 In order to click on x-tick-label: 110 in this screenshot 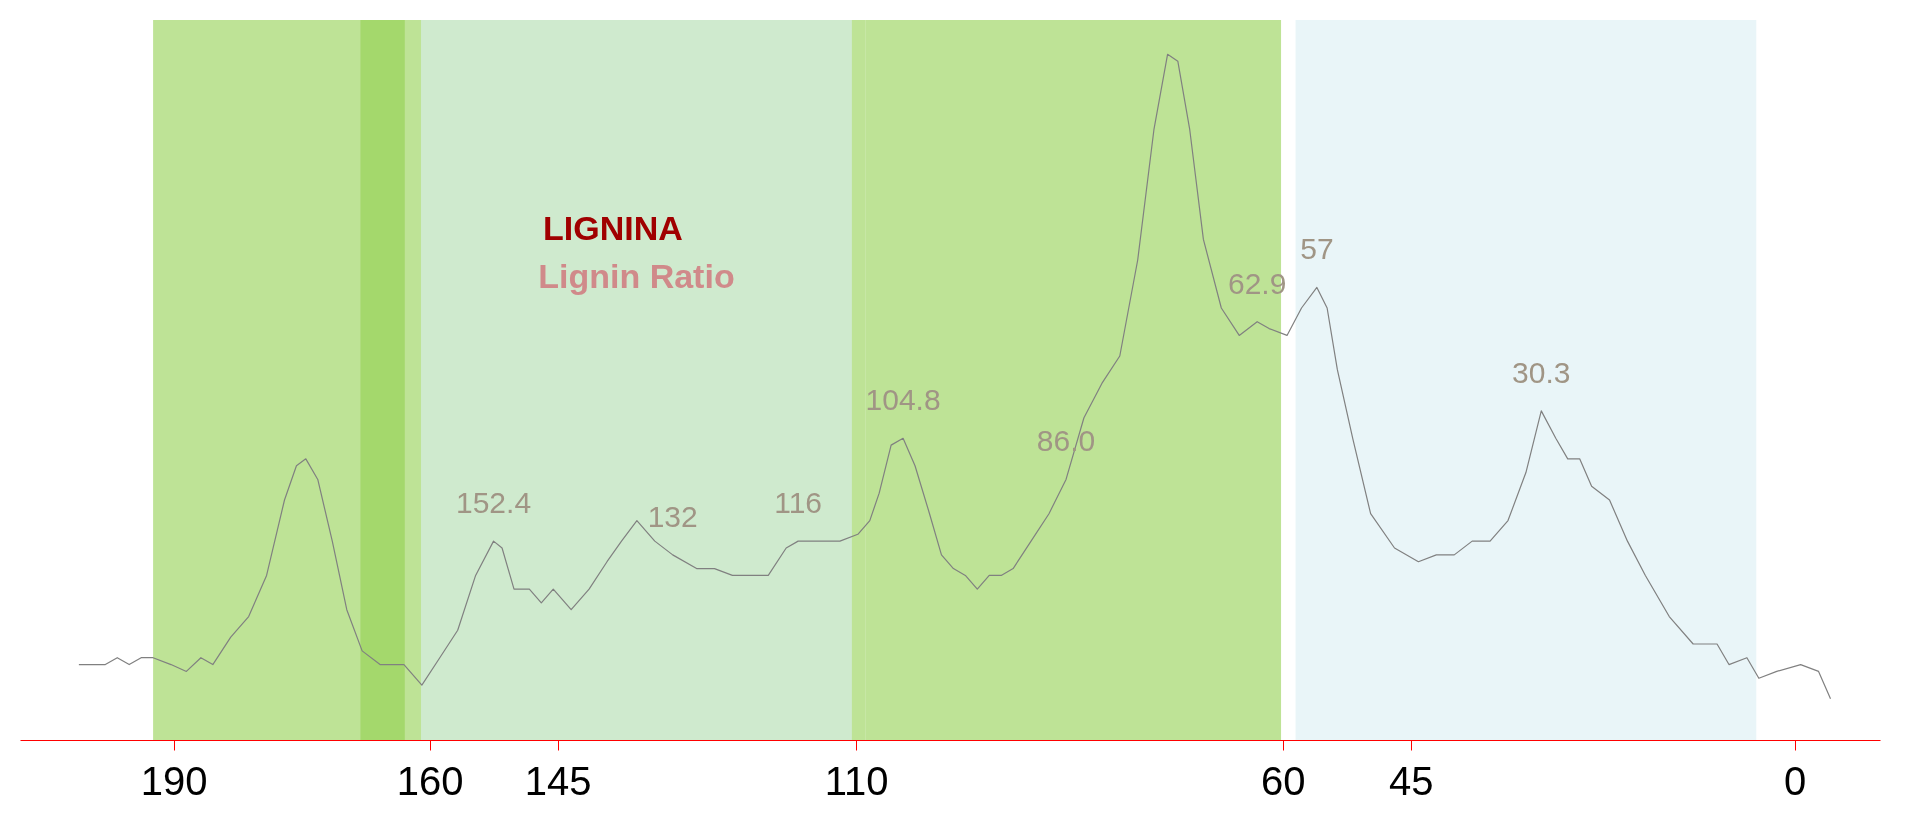, I will do `click(856, 780)`.